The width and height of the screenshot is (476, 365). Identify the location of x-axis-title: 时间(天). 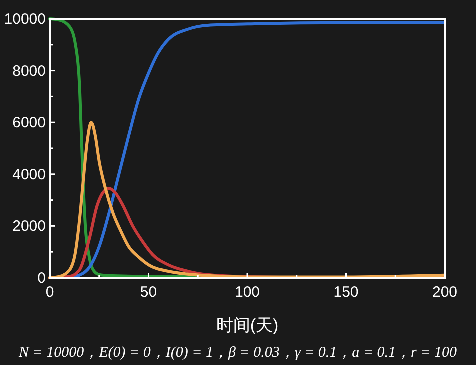
(247, 325).